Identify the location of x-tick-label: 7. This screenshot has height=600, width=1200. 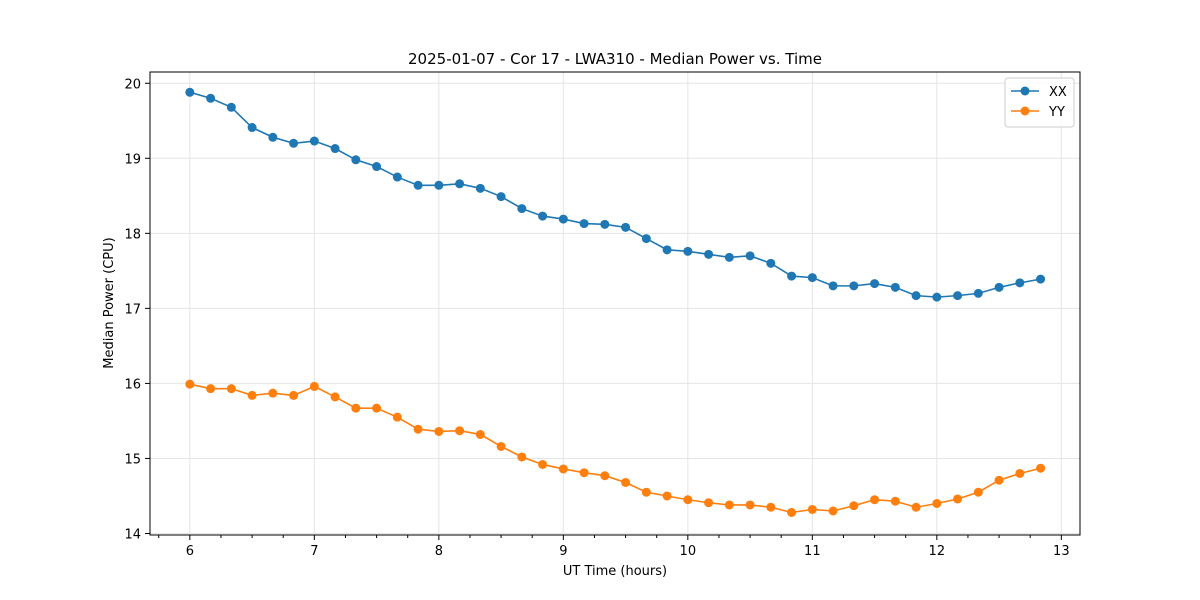
(314, 551).